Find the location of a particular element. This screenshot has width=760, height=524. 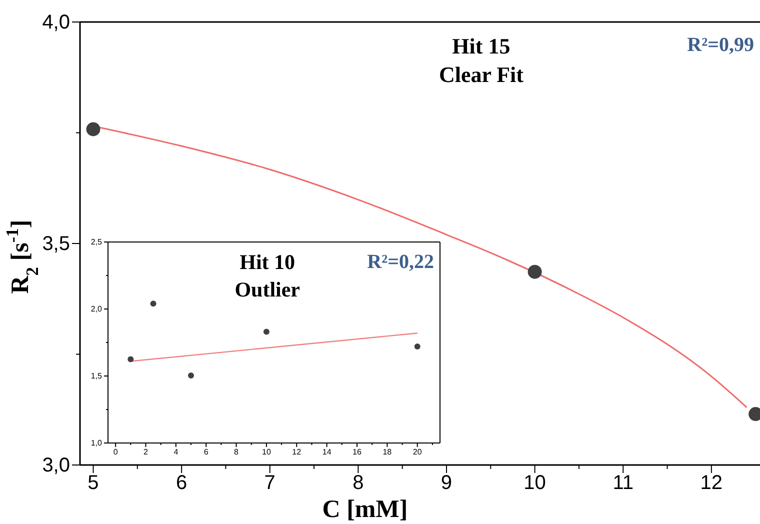

x-tick-label: 11 is located at coordinates (623, 483).